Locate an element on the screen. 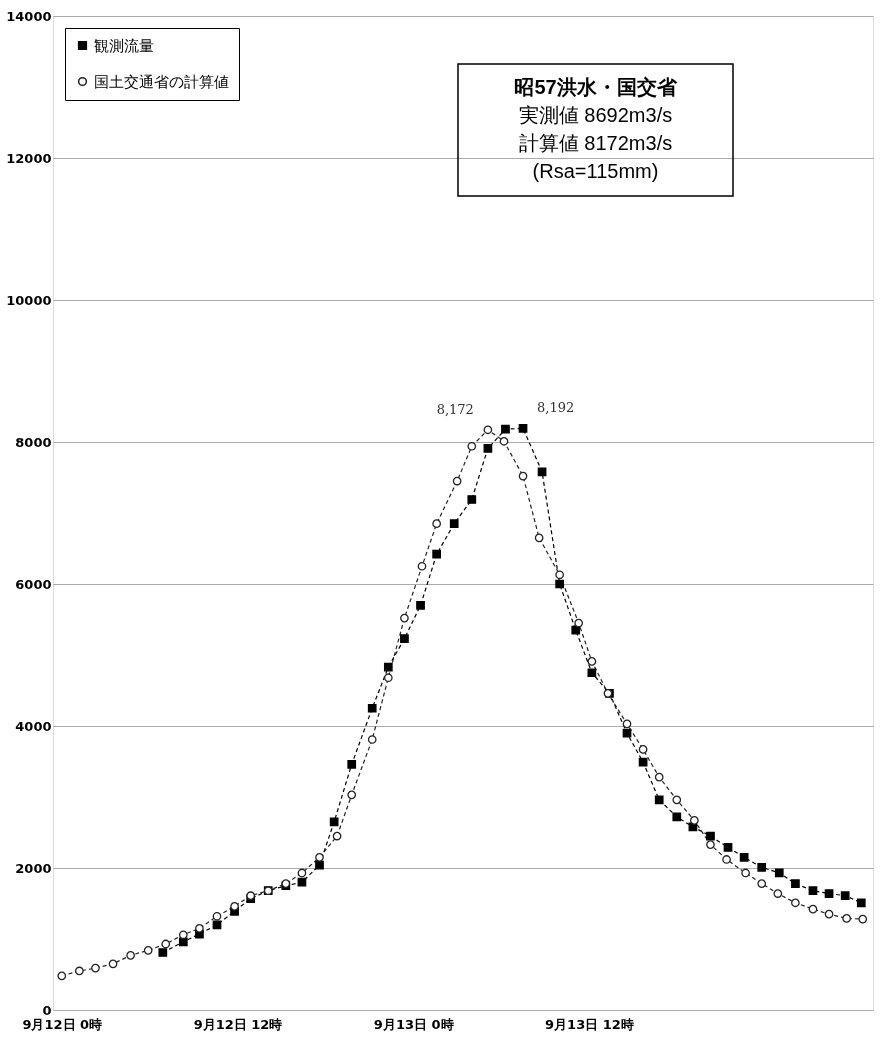  x-tick-label: 9月12日 12時 is located at coordinates (238, 1024).